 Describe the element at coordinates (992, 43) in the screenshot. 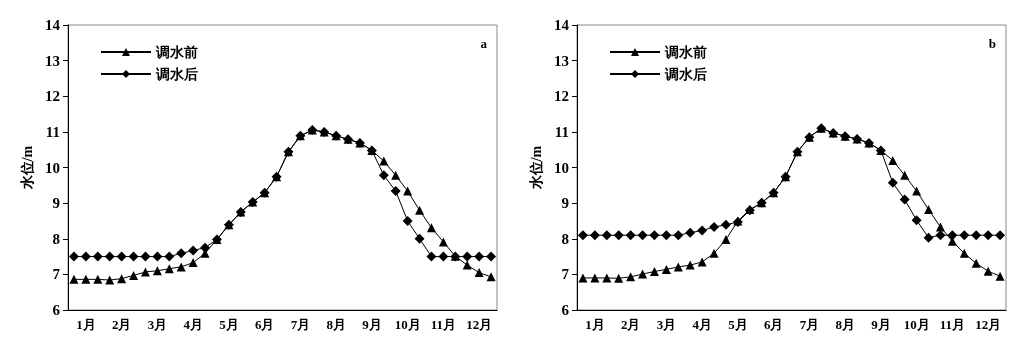

I see `annotation: b` at that location.